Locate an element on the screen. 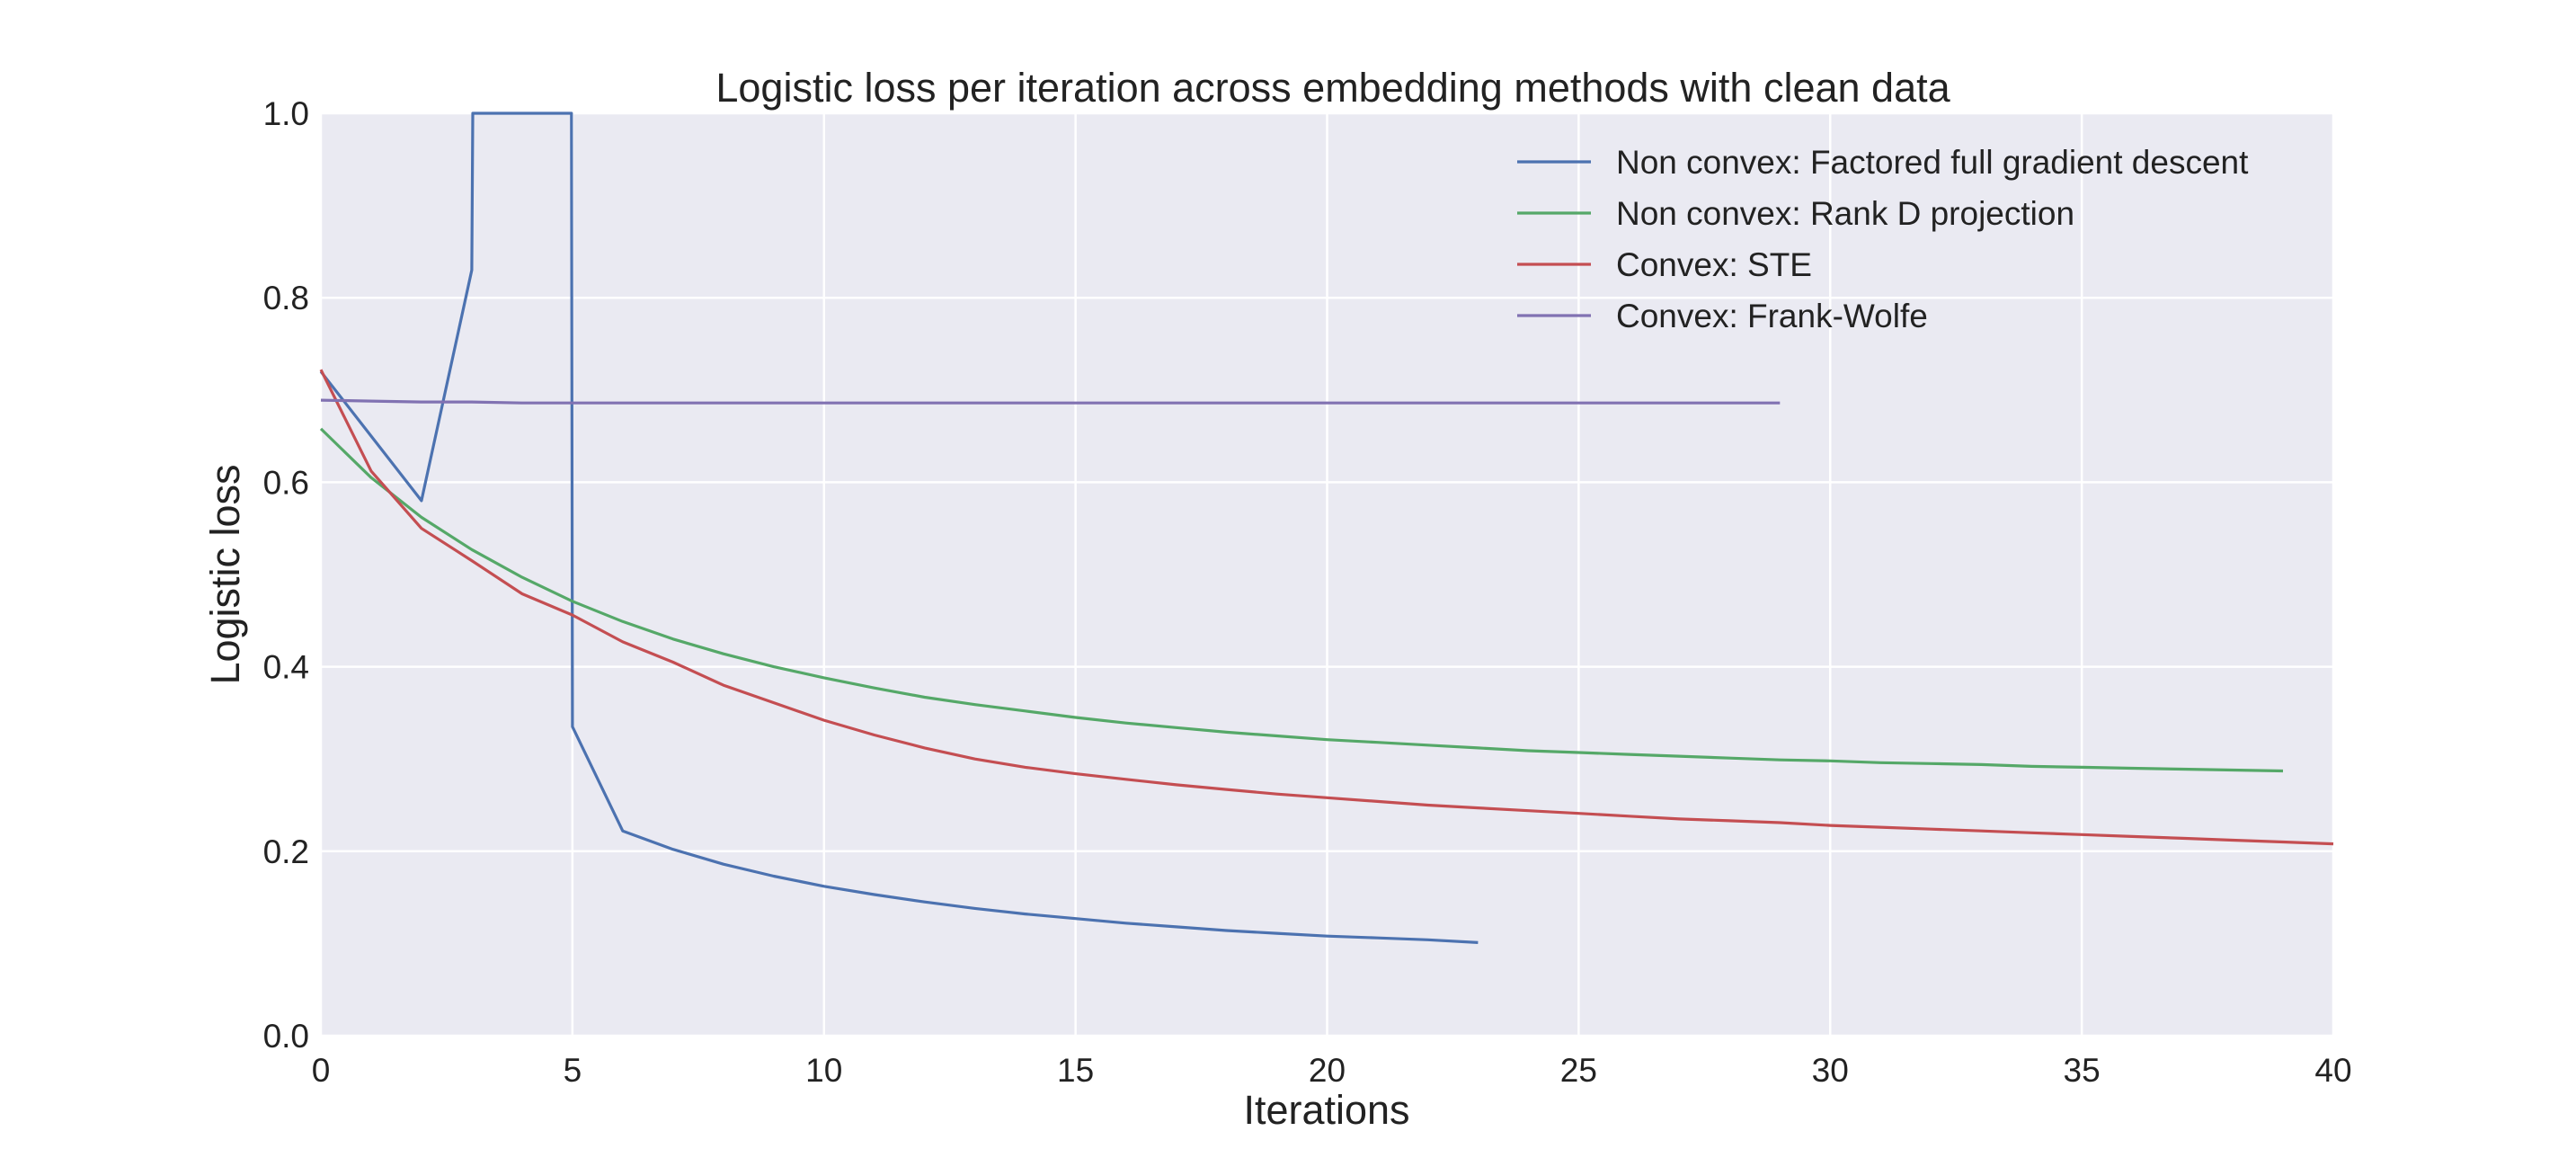 The height and width of the screenshot is (1149, 2576). x-tick-label: 5 is located at coordinates (573, 1070).